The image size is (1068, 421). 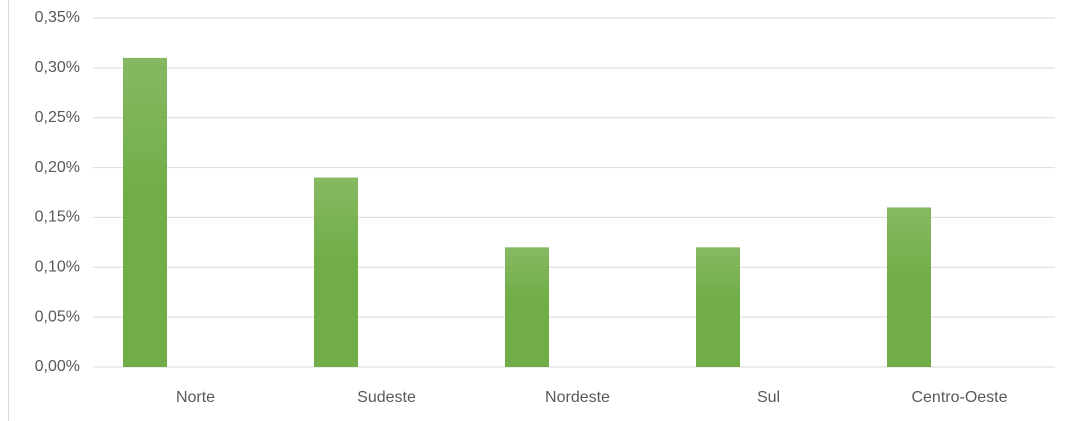 What do you see at coordinates (386, 397) in the screenshot?
I see `x-tick-label: Sudeste` at bounding box center [386, 397].